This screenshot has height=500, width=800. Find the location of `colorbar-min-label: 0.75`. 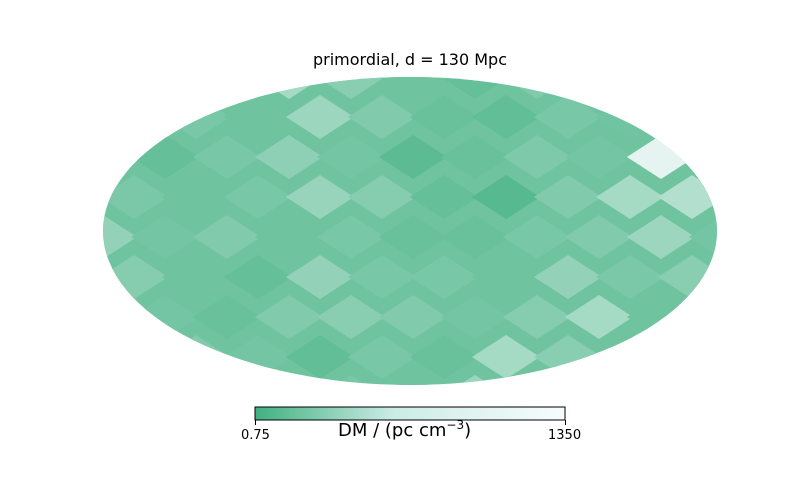

colorbar-min-label: 0.75 is located at coordinates (255, 435).